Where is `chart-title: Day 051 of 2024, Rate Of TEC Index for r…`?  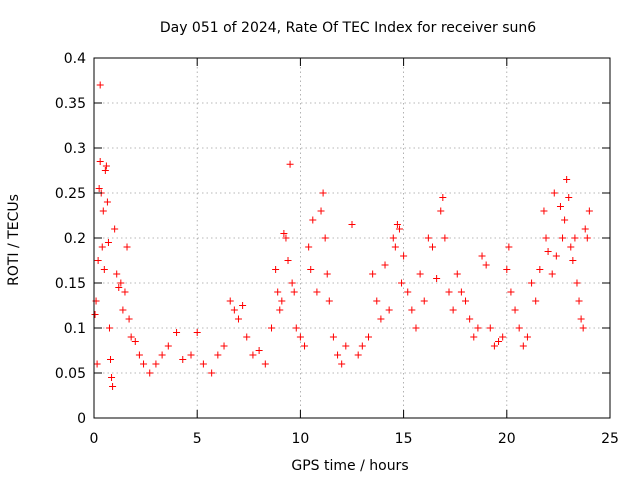 chart-title: Day 051 of 2024, Rate Of TEC Index for r… is located at coordinates (348, 28).